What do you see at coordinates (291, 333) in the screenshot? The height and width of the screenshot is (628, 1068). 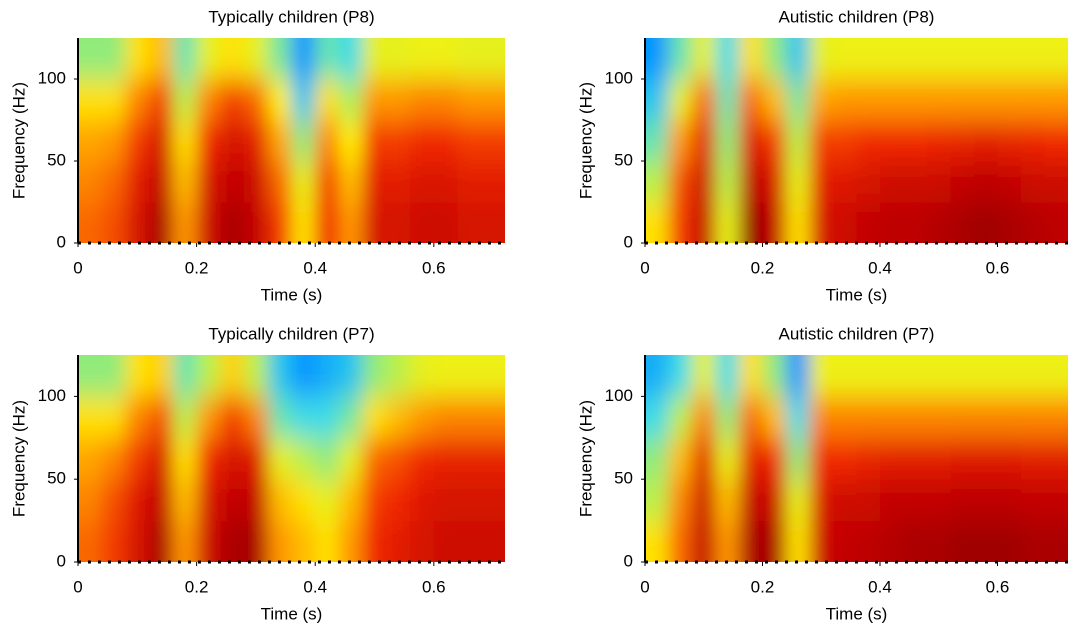 I see `chart-title: Typically children (P7)` at bounding box center [291, 333].